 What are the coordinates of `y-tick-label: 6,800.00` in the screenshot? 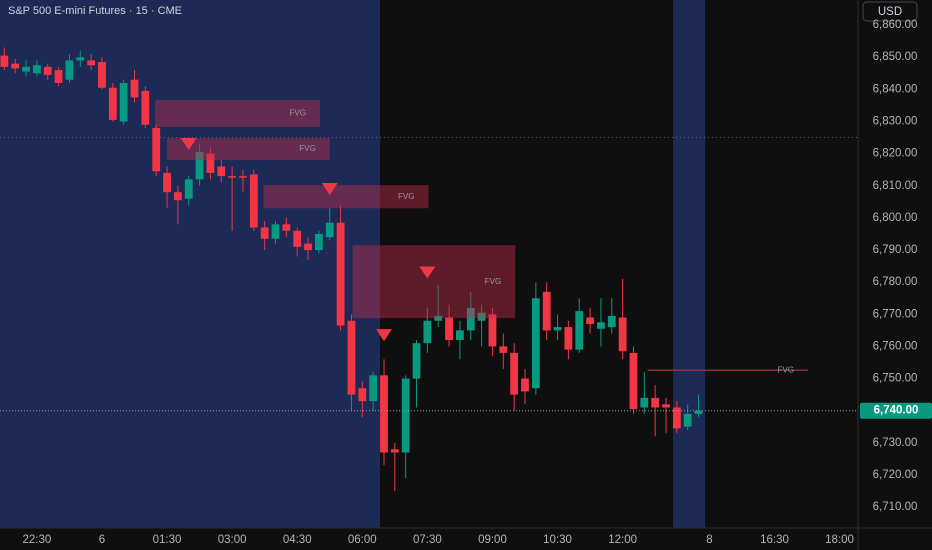 It's located at (895, 218).